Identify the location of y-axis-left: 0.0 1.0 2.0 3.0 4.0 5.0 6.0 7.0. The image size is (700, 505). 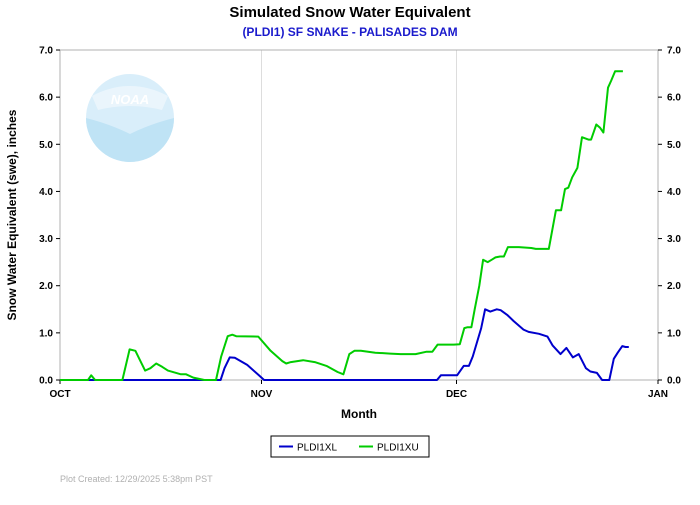
(49, 216).